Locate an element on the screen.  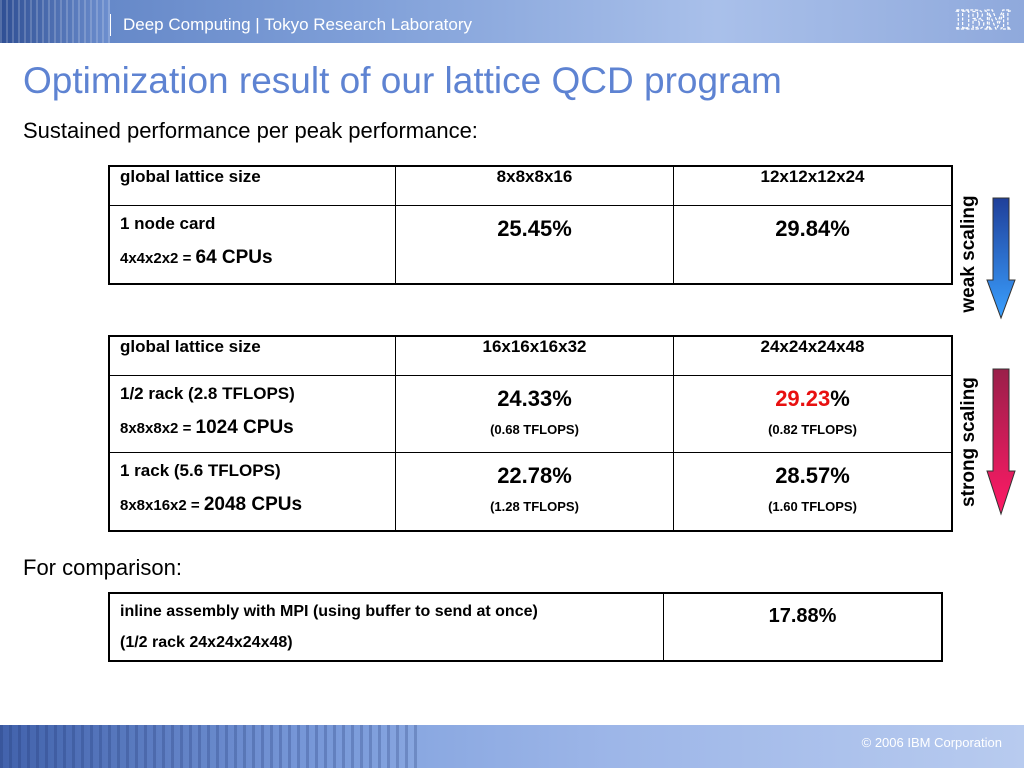
ibm-logo-text: IBM is located at coordinates (983, 20).